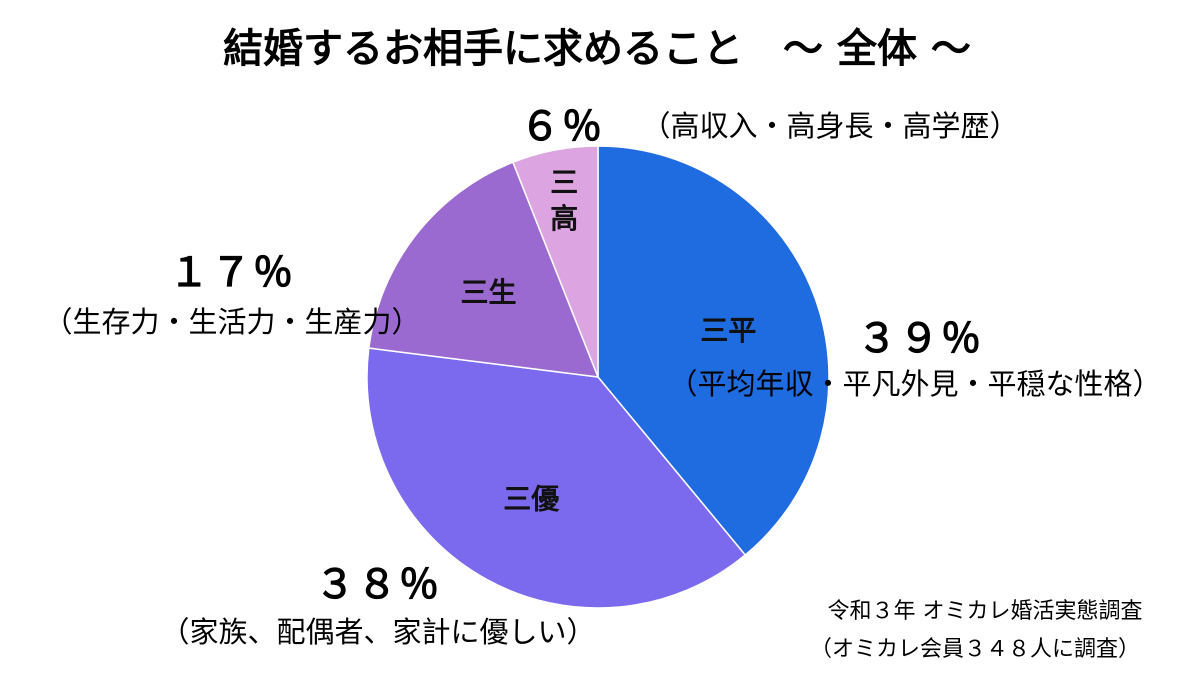  What do you see at coordinates (975, 649) in the screenshot?
I see `source-note-line2: （オミカレ会員３４８人に調査）` at bounding box center [975, 649].